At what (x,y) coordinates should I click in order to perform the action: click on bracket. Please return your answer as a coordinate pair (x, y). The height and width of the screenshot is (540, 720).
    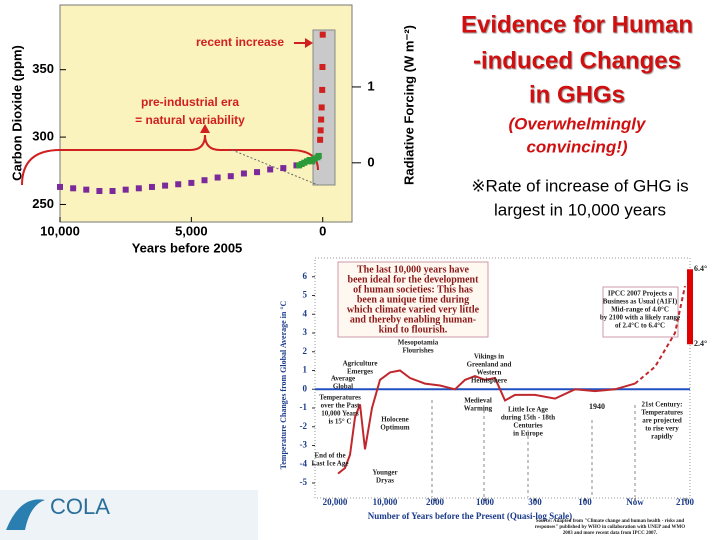
    Looking at the image, I should click on (170, 160).